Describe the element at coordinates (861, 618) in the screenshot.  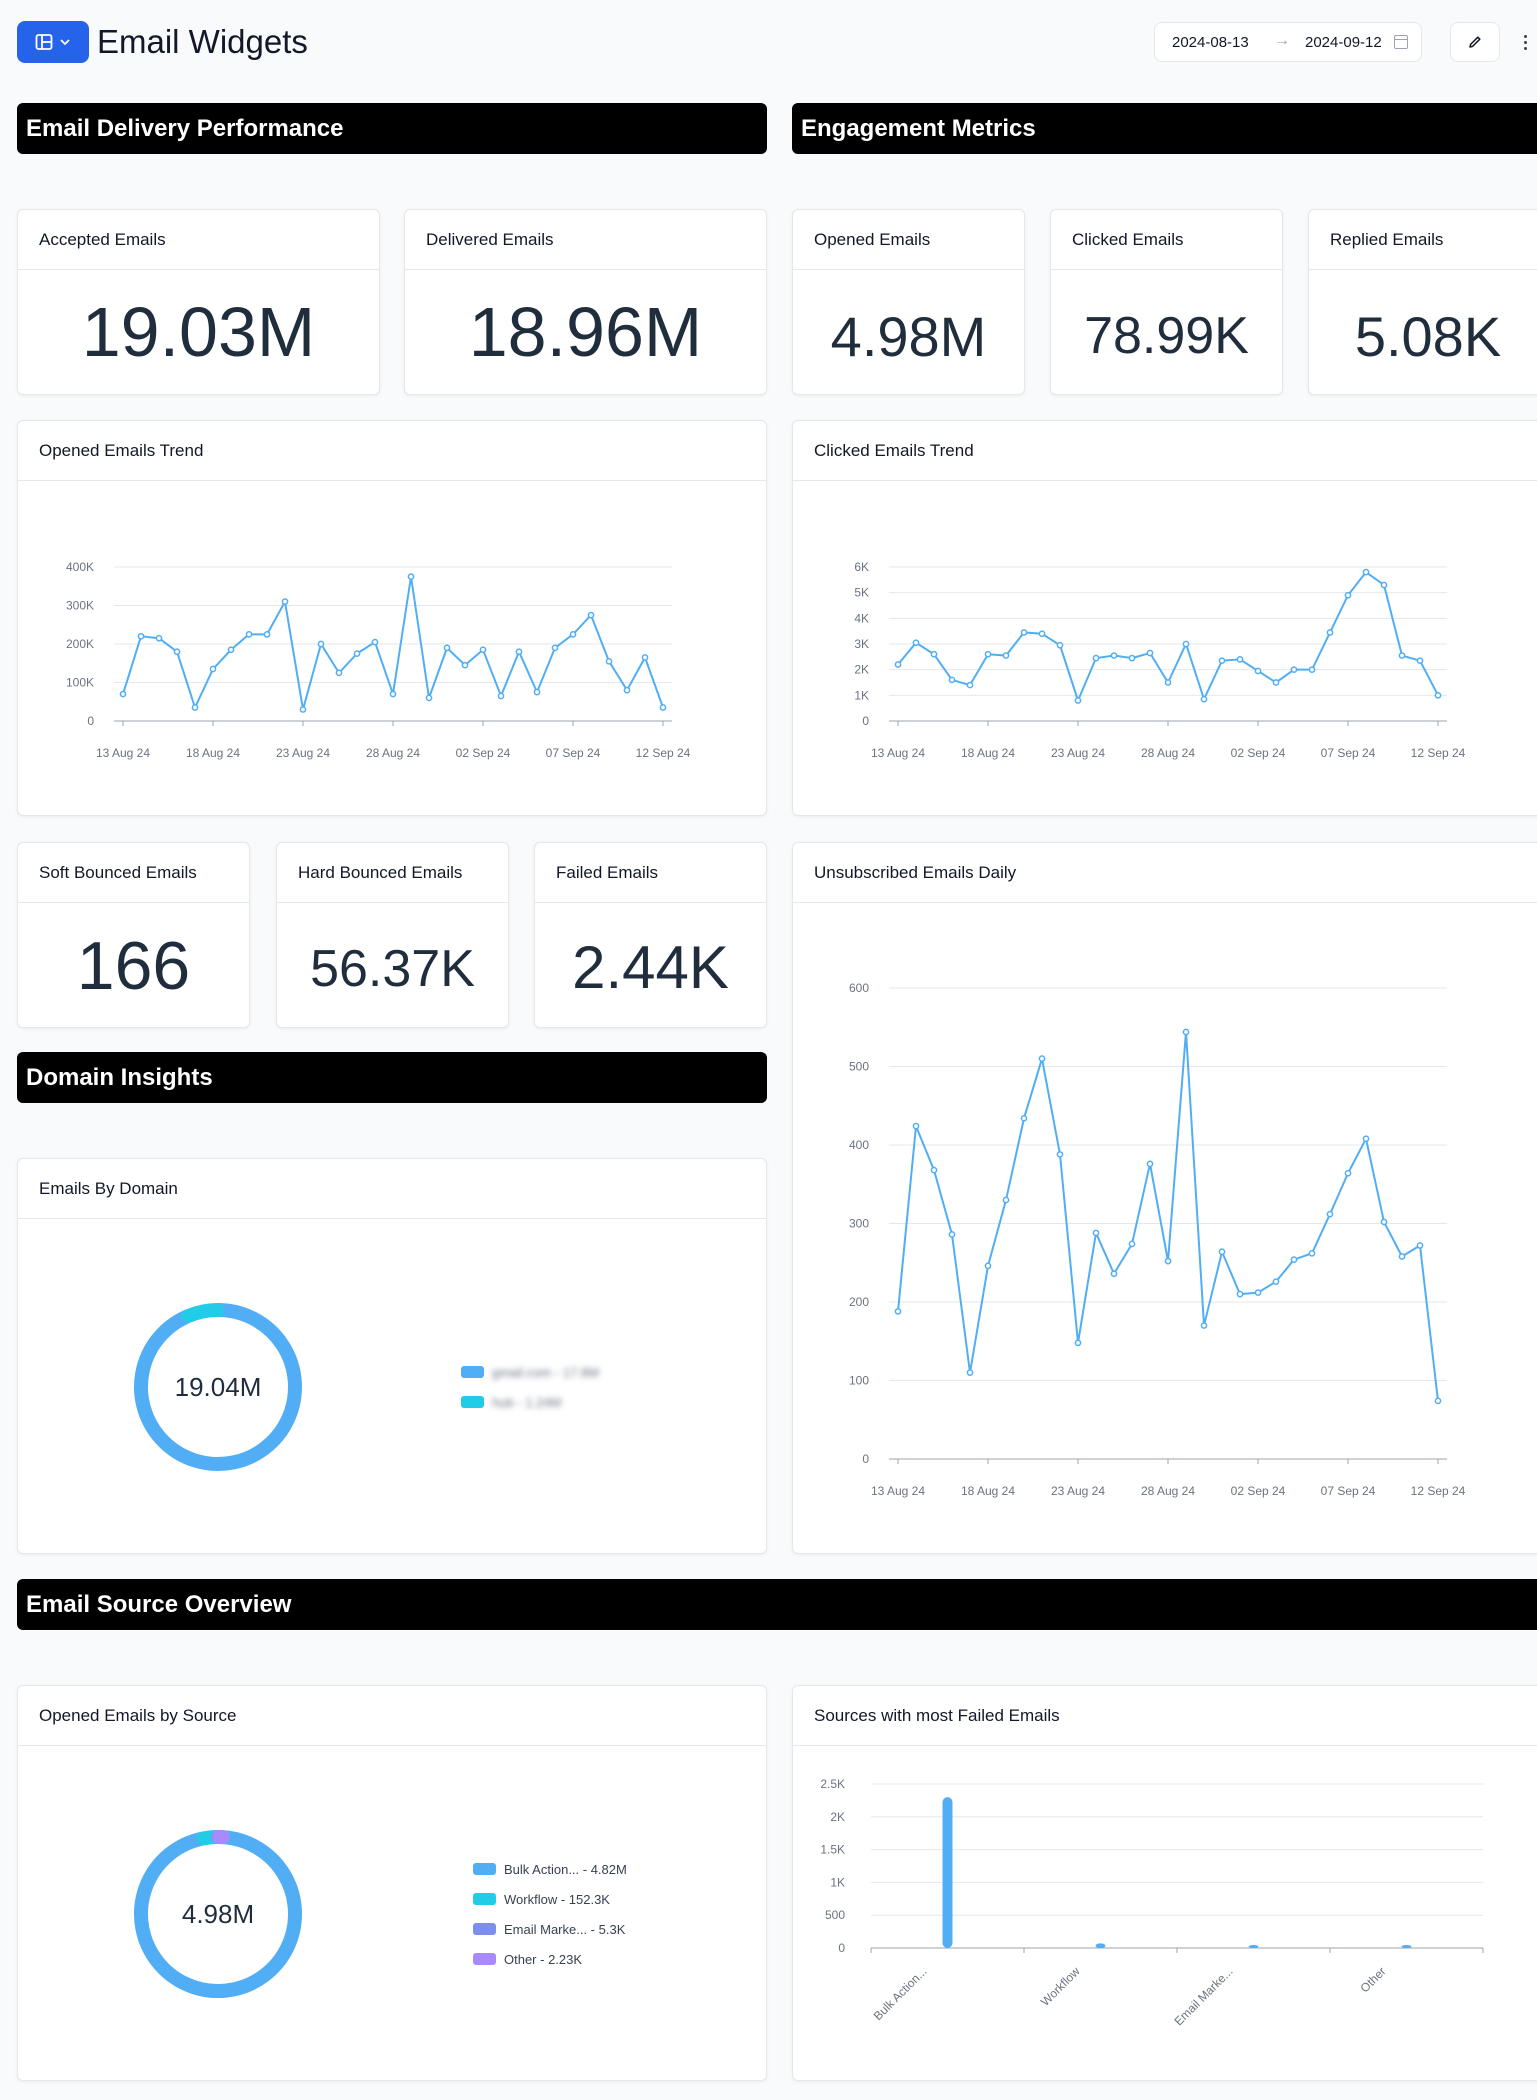
I see `y-tick-label: 4K` at that location.